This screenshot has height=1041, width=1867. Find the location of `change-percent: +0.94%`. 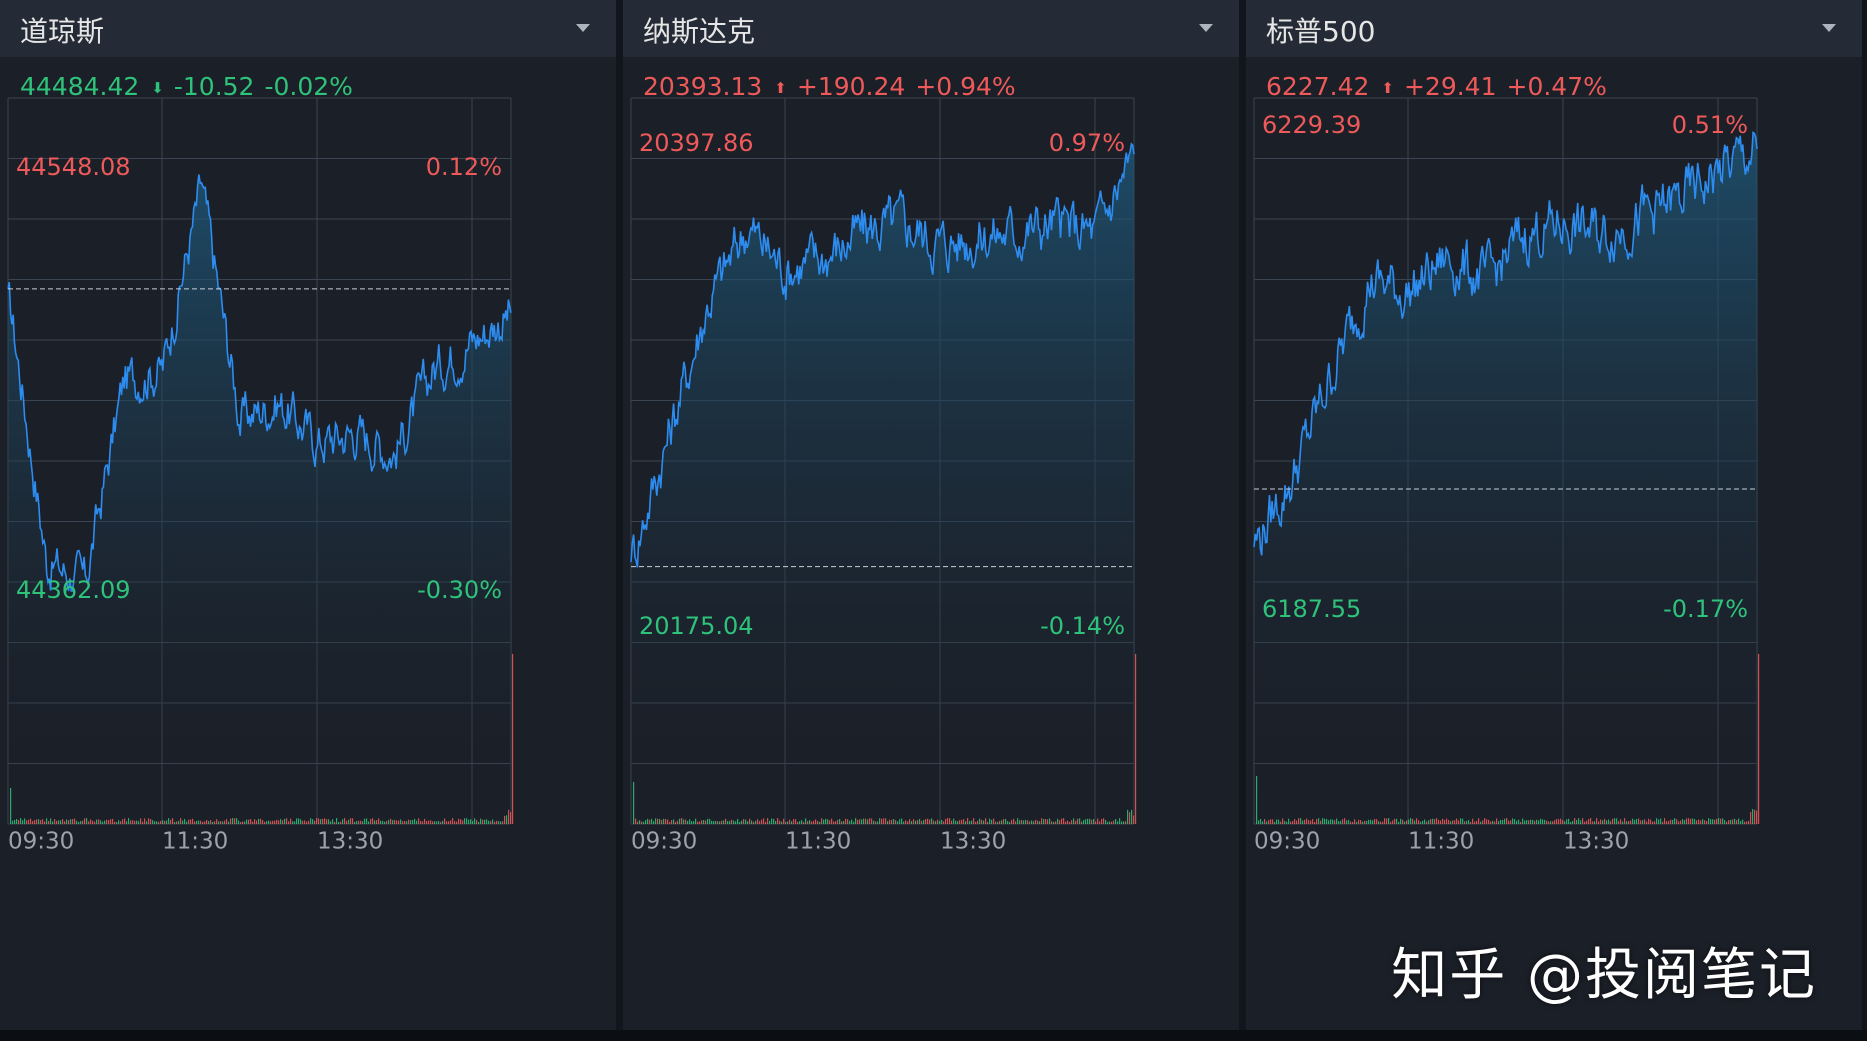

change-percent: +0.94% is located at coordinates (965, 86).